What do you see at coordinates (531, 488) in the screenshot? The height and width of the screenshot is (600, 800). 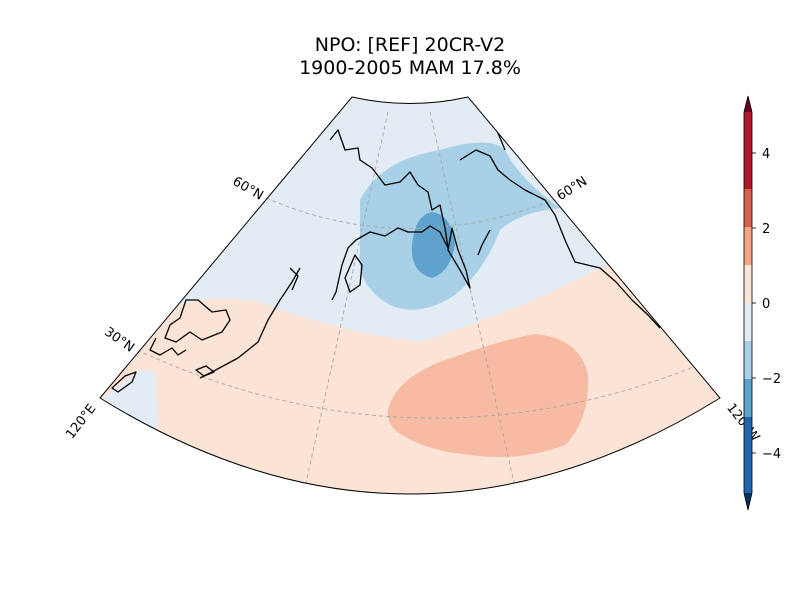 I see `coastline-hawaii` at bounding box center [531, 488].